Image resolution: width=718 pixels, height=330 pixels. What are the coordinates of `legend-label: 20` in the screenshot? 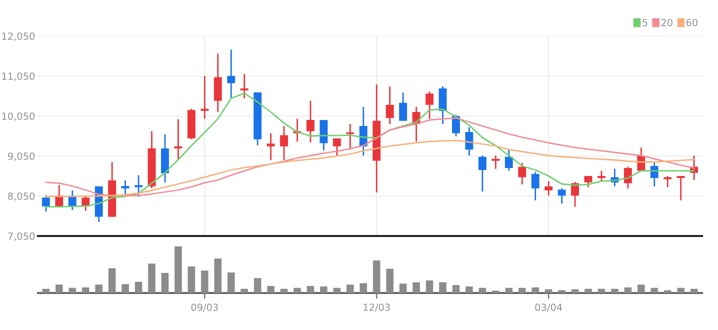 It's located at (666, 22).